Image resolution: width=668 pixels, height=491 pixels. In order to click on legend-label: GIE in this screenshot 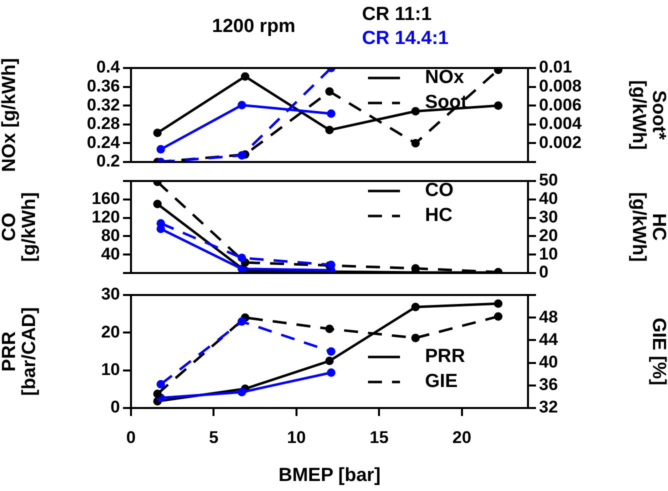, I will do `click(441, 381)`.